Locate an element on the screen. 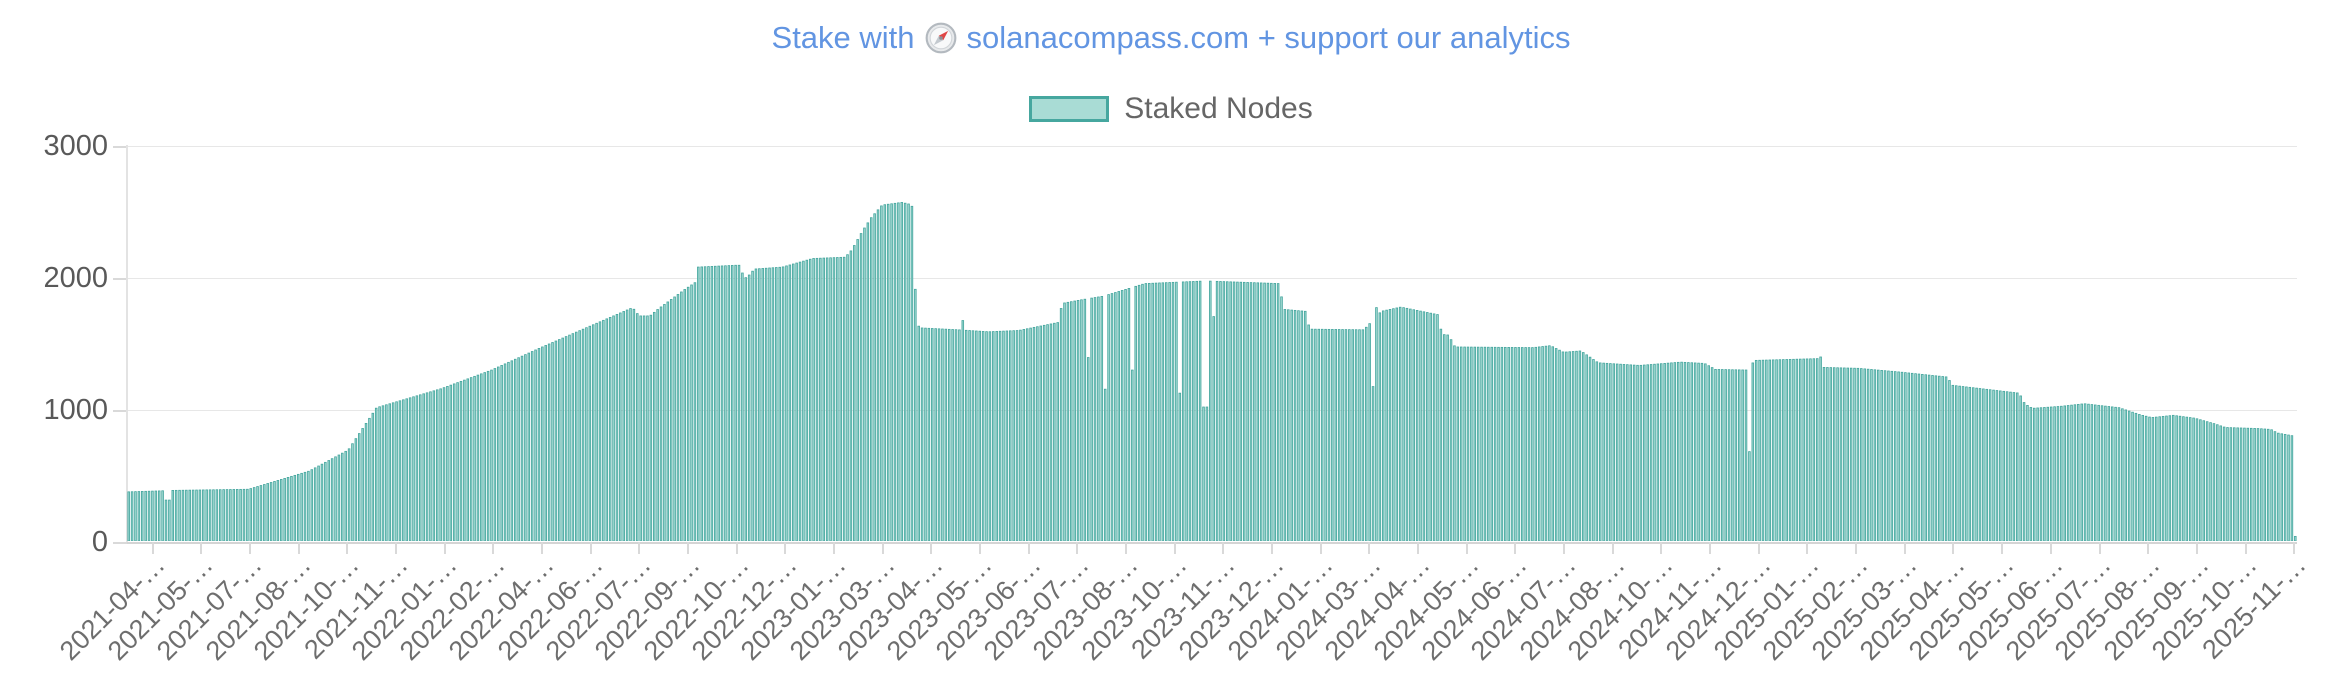 The height and width of the screenshot is (682, 2342). legend-label-staked-nodes: Staked Nodes is located at coordinates (1218, 108).